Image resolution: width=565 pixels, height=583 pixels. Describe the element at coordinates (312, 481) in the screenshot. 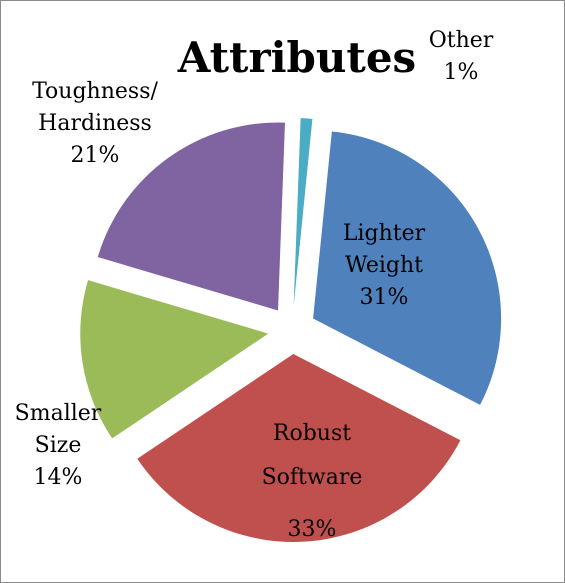

I see `slice-label-robust-software: Robust Software 33%` at that location.